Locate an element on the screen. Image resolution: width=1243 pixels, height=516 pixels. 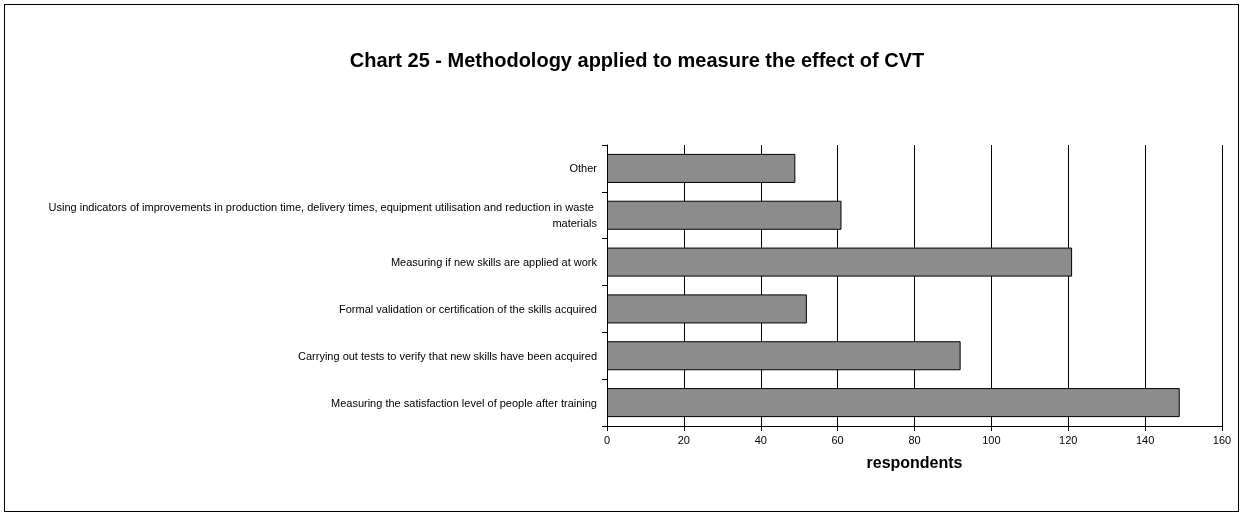
y-tick-label: Measuring the satisfaction level of people after training is located at coordinates (464, 402).